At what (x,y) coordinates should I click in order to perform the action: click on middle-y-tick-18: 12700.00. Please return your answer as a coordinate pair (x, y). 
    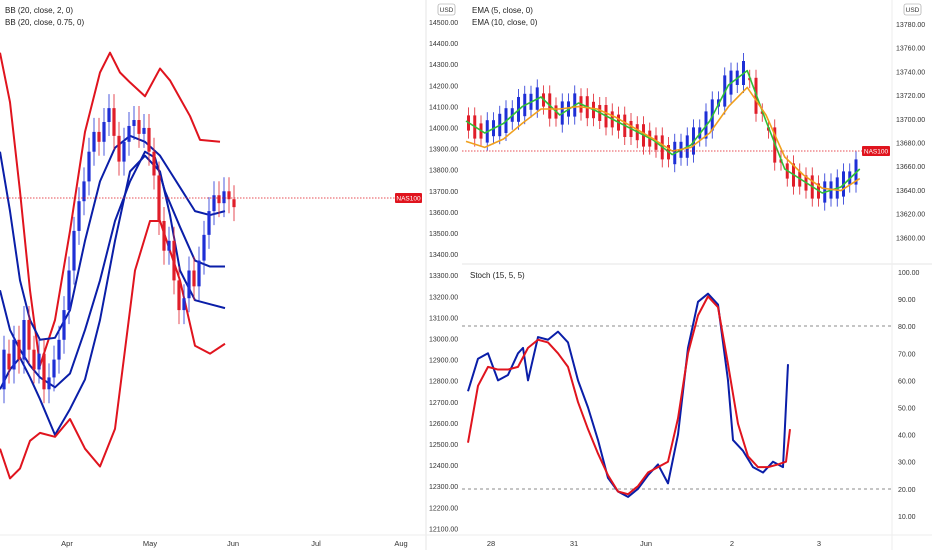
    Looking at the image, I should click on (443, 403).